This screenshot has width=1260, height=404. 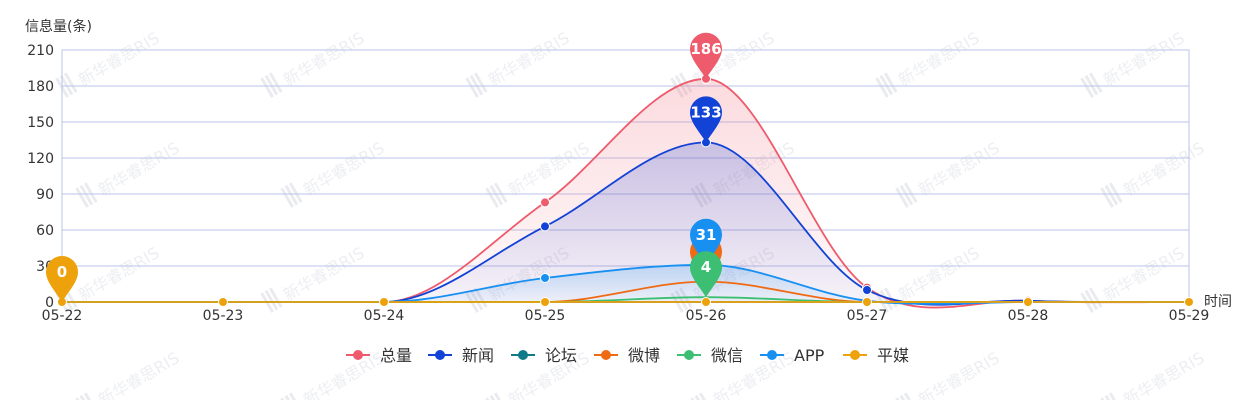 I want to click on legend-item-微信: 微信, so click(x=710, y=355).